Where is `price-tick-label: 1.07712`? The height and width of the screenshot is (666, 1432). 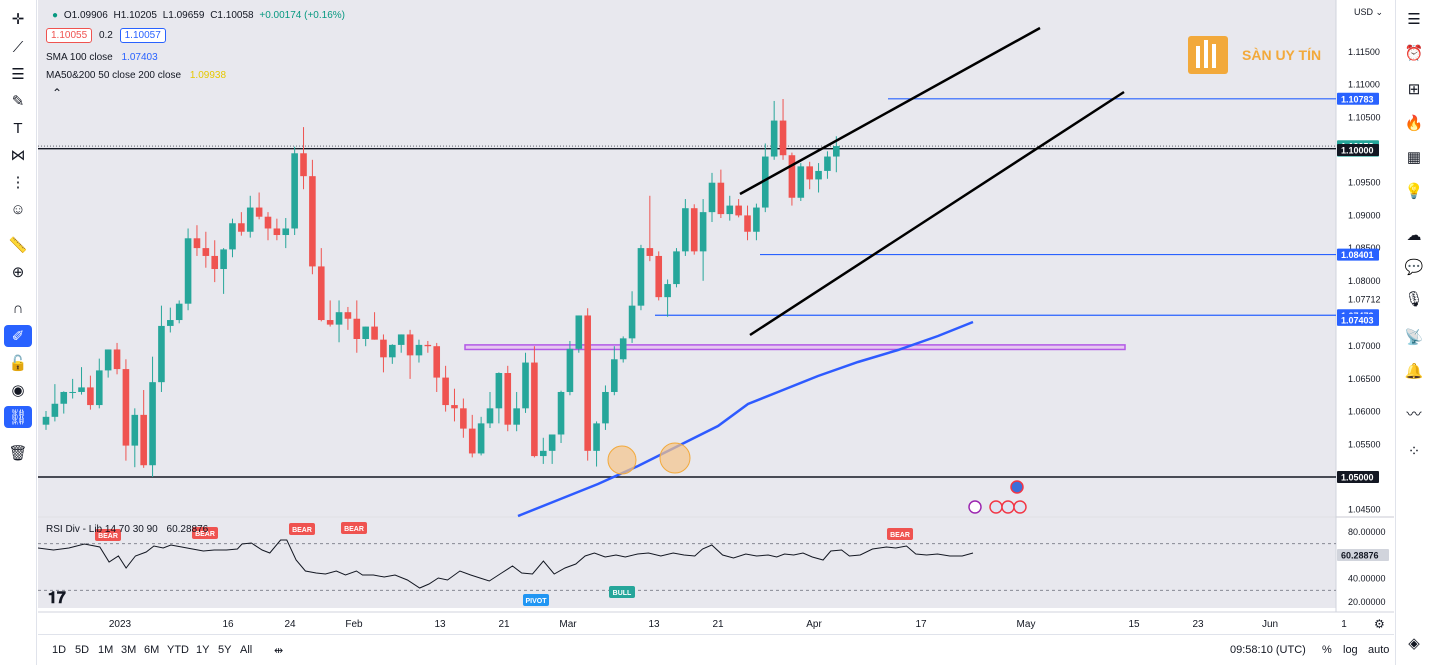
price-tick-label: 1.07712 is located at coordinates (1364, 300).